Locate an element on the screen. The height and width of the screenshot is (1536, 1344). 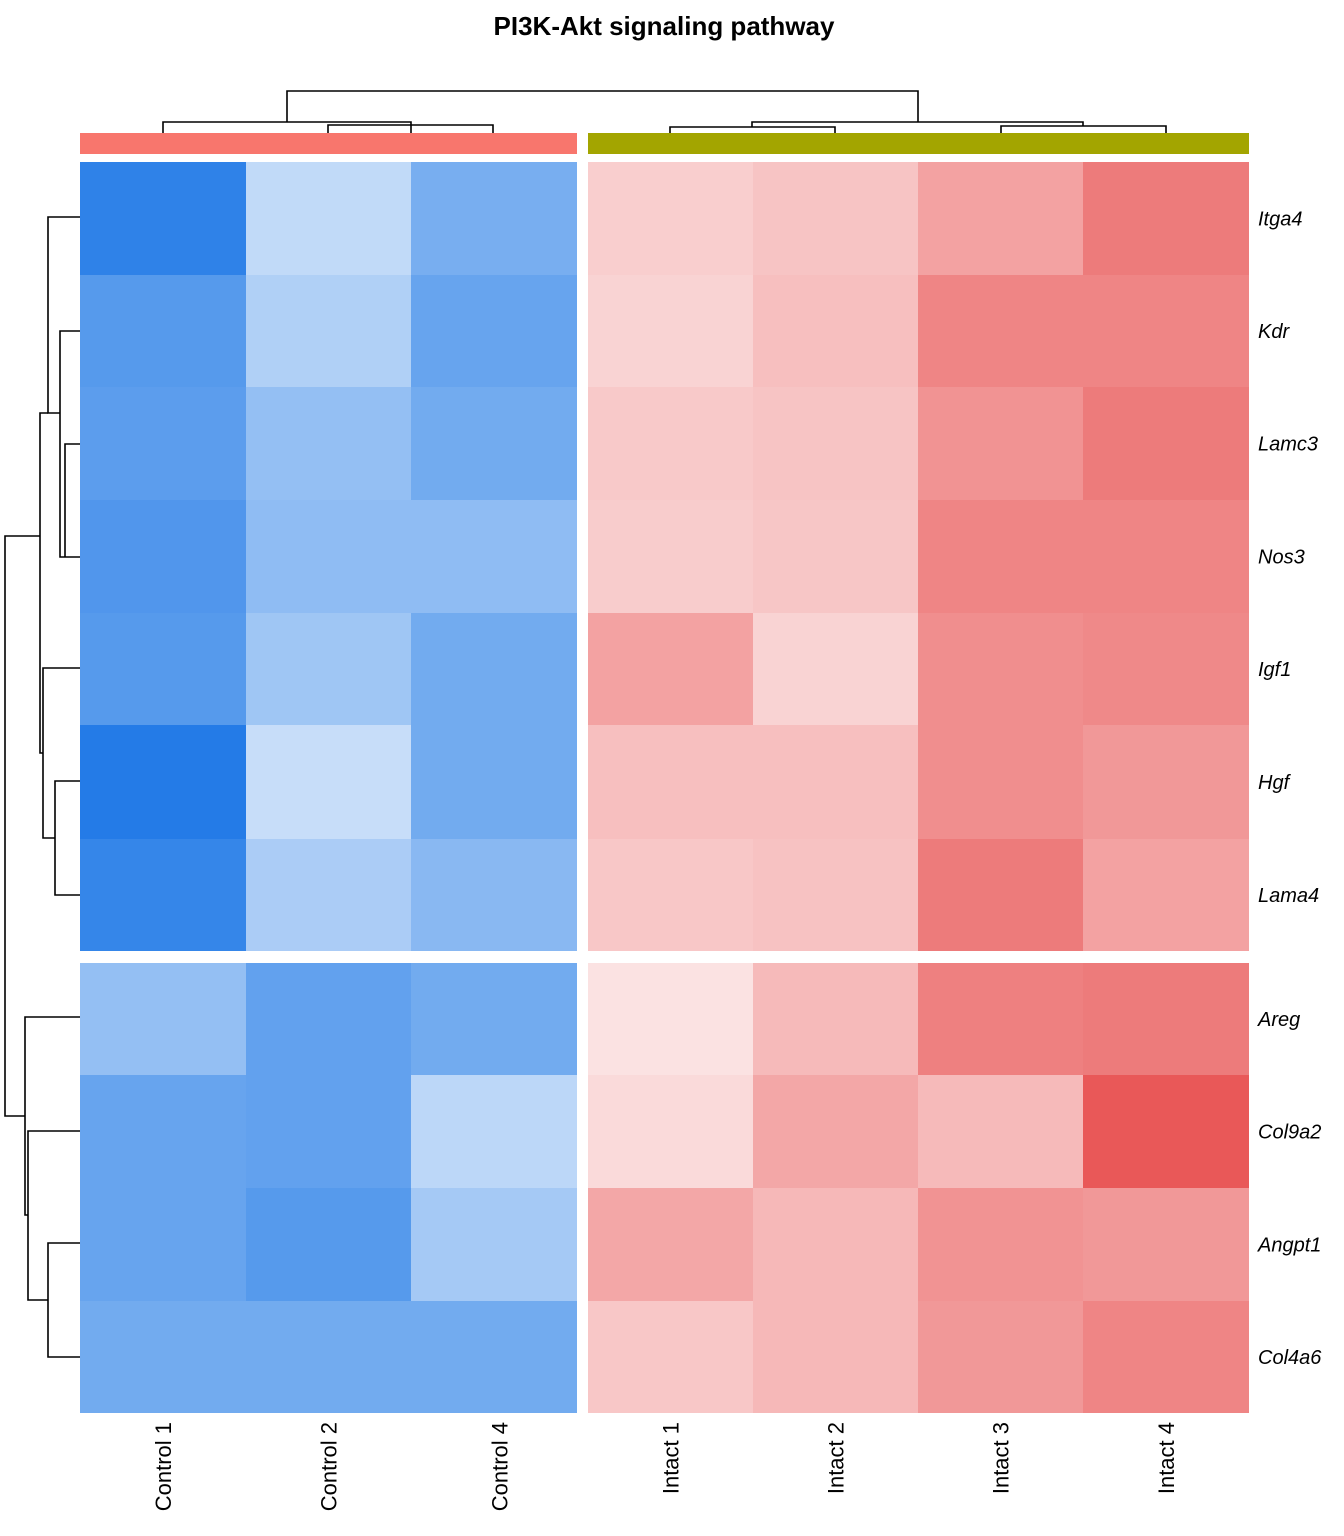
row-label: Col4a6 is located at coordinates (1290, 1358).